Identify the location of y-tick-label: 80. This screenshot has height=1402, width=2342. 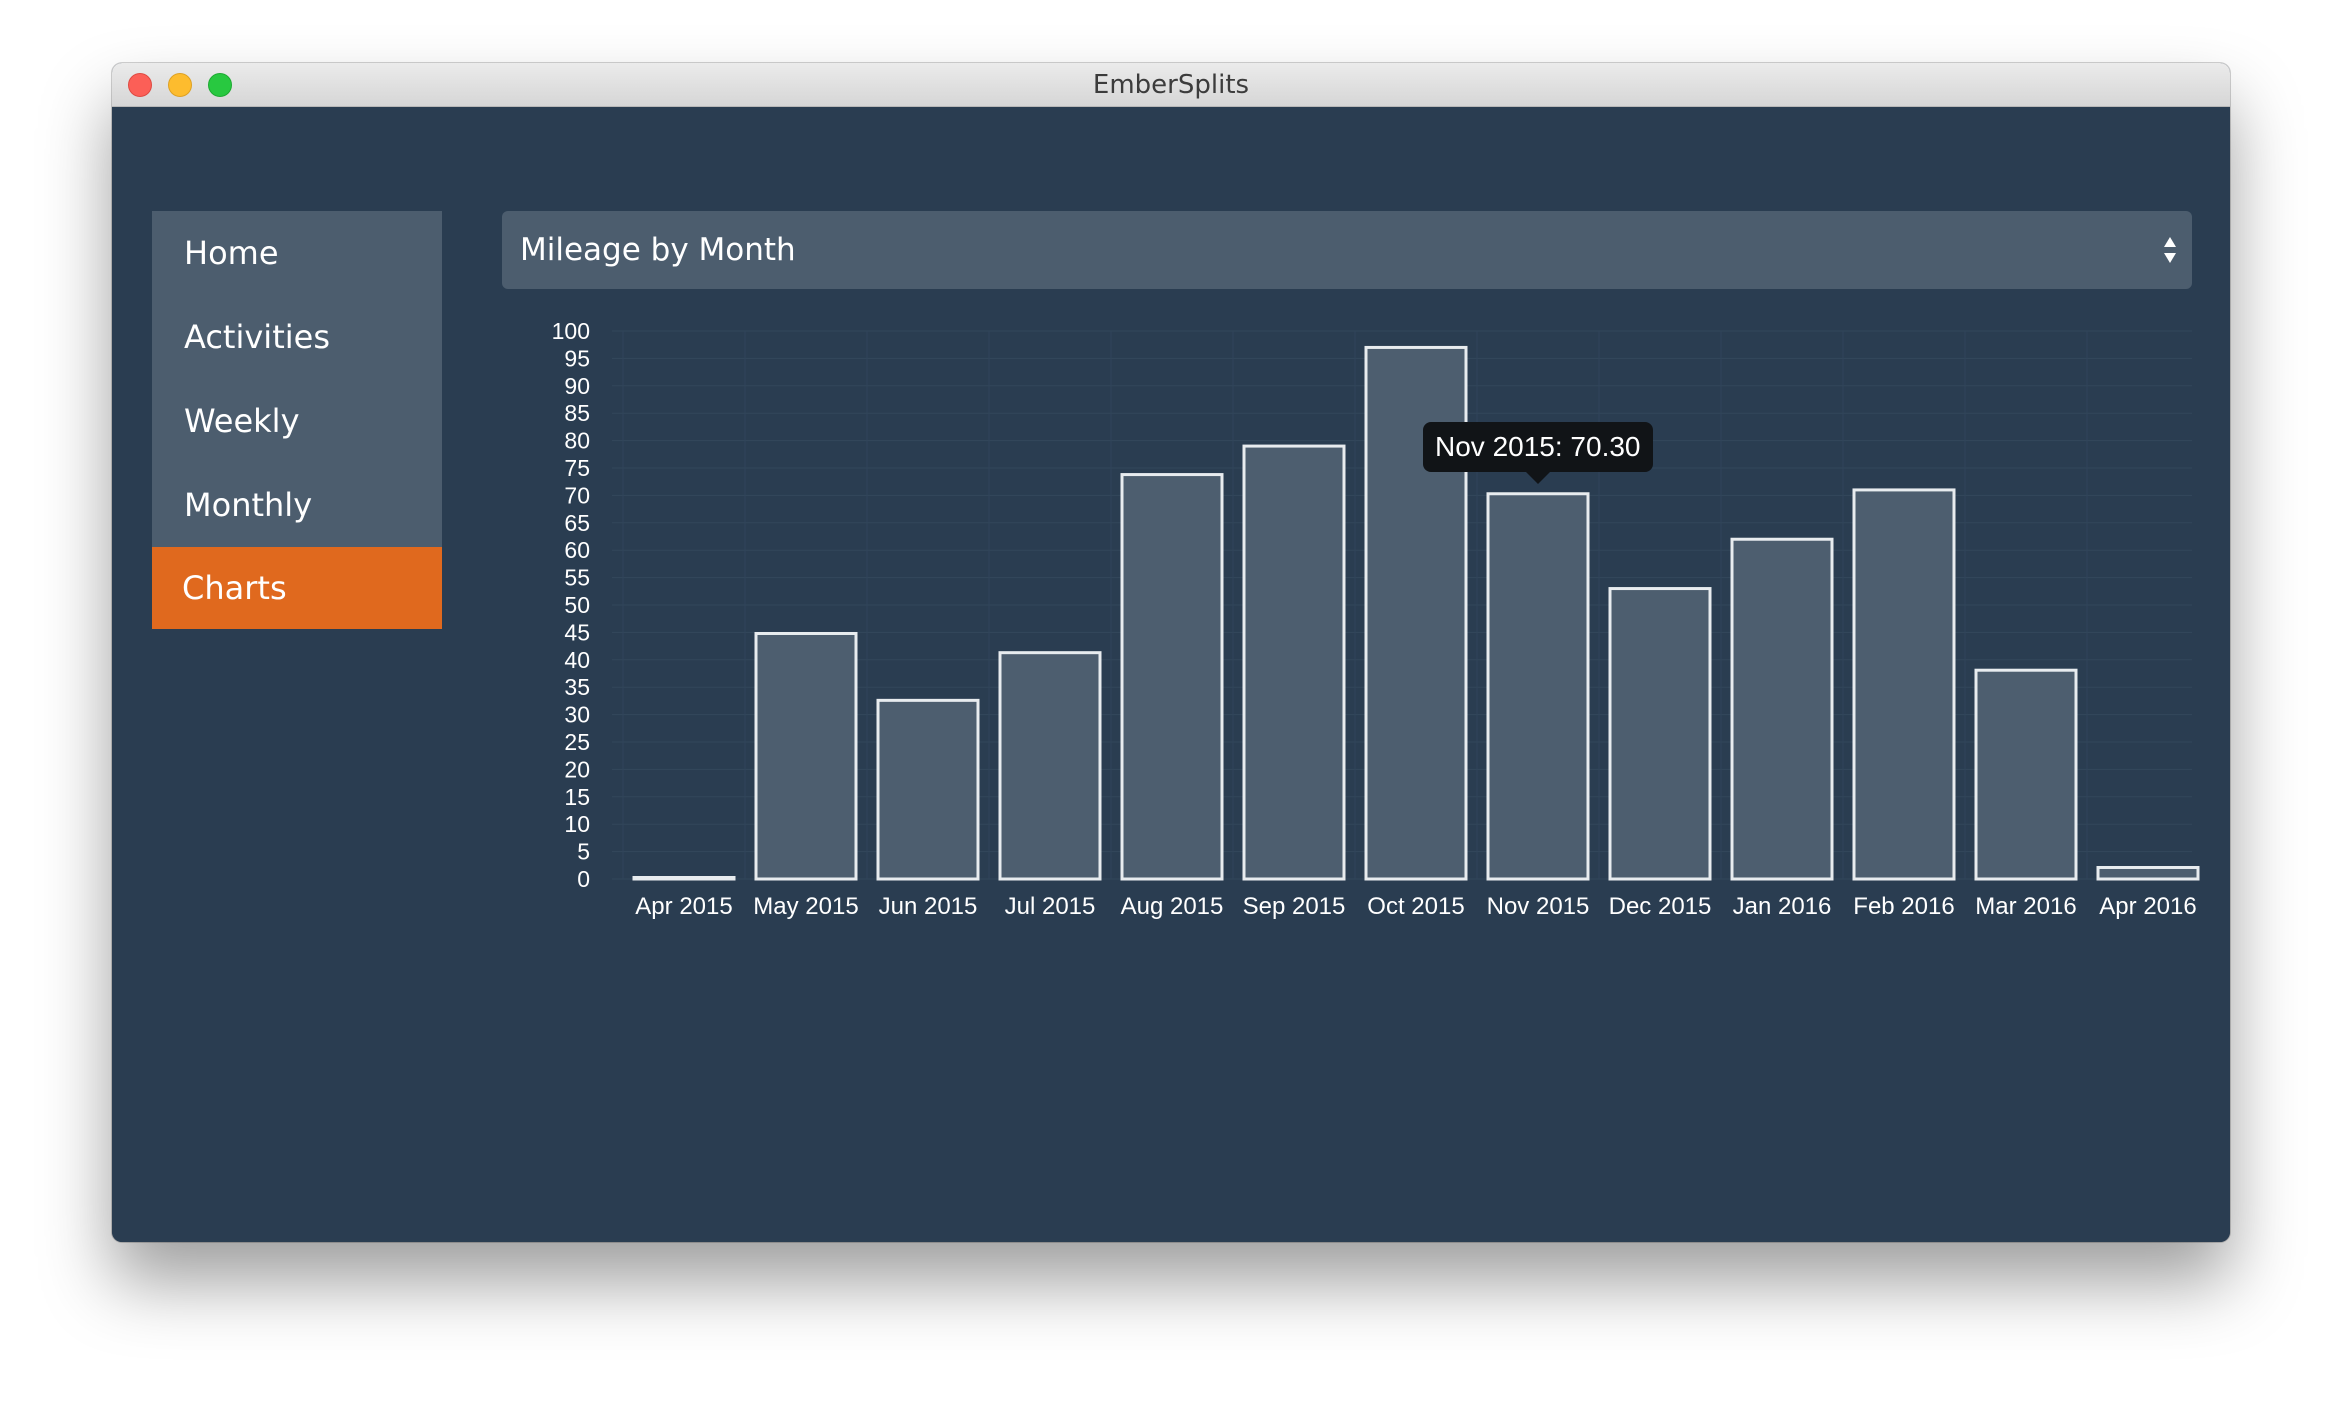
(577, 441).